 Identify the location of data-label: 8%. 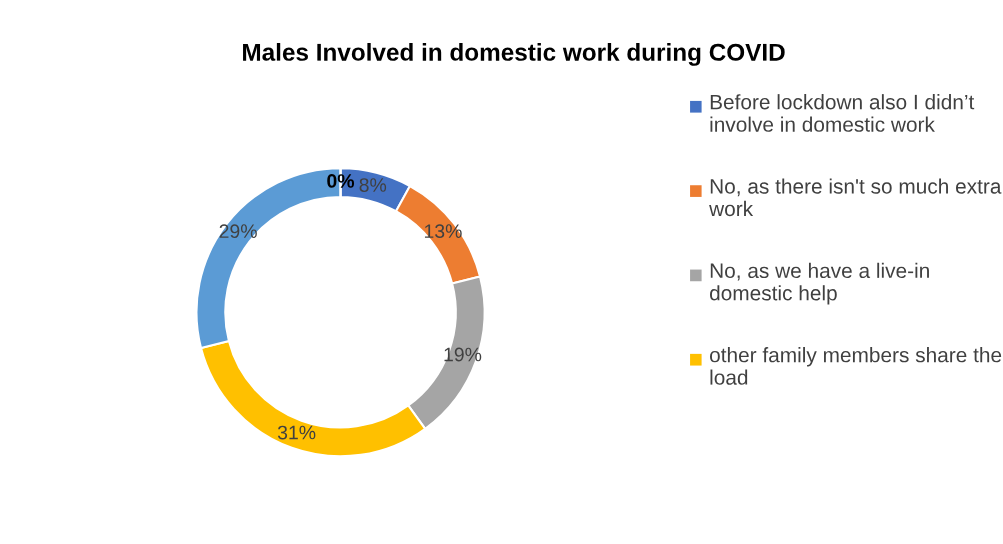
(373, 185).